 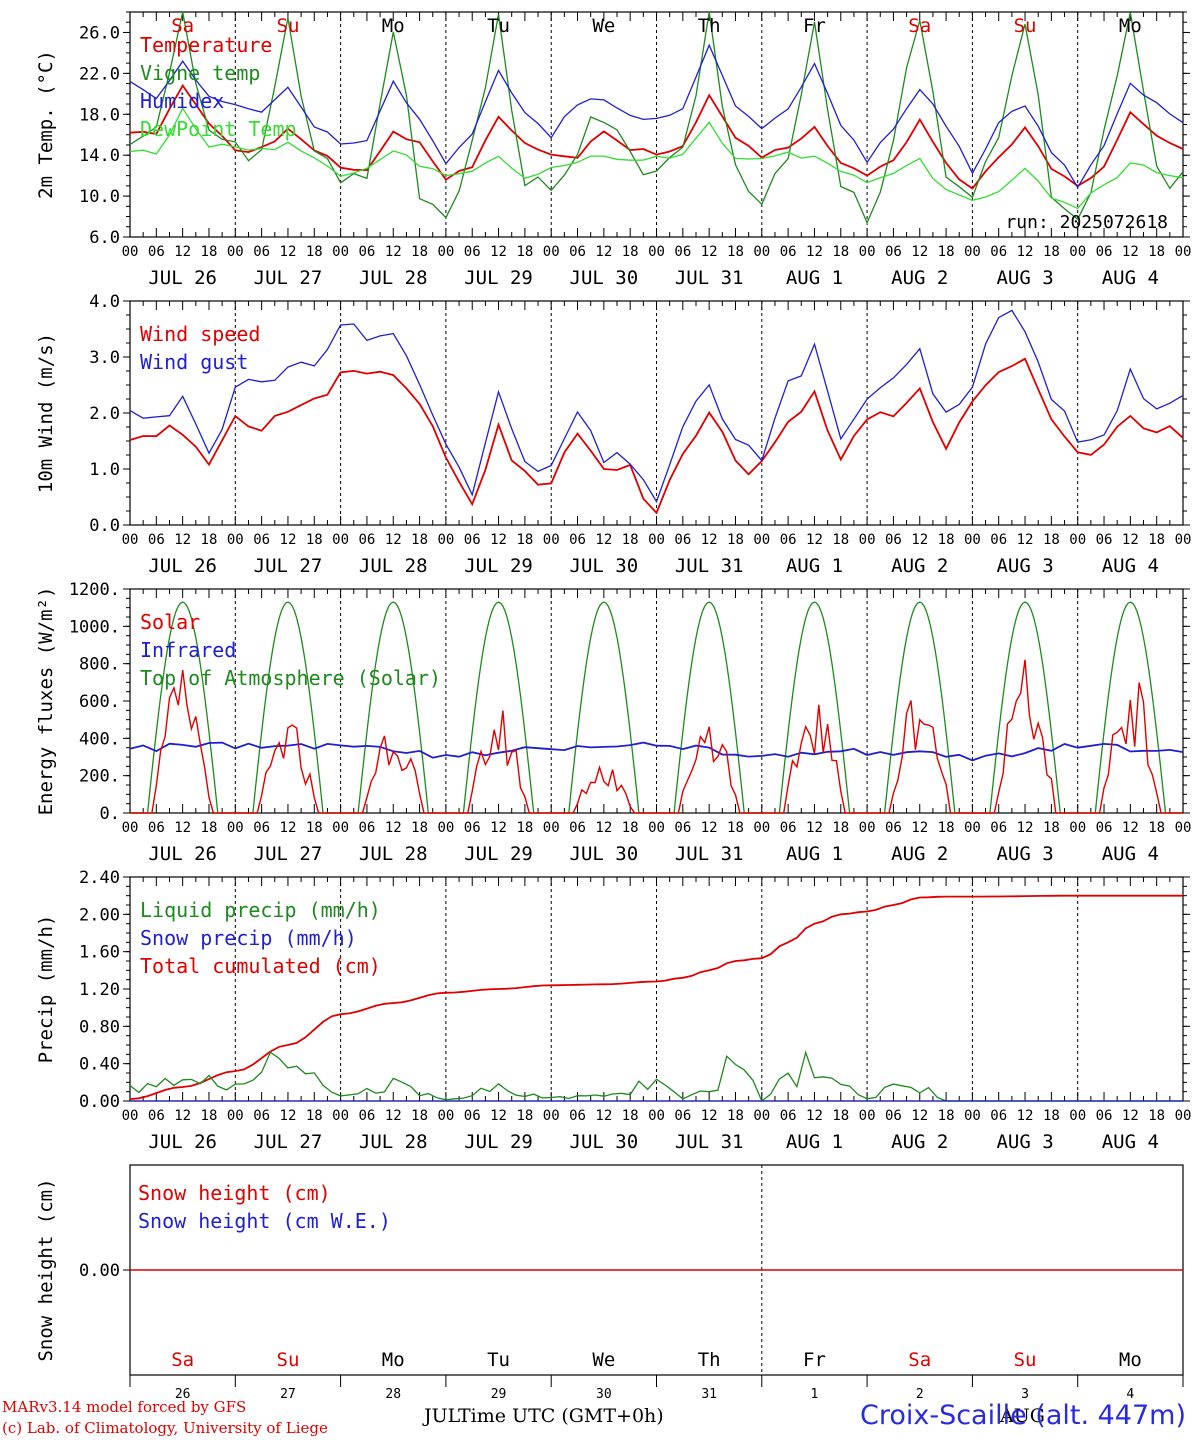 I want to click on panel-3-y-tick-label: 800., so click(x=99, y=665).